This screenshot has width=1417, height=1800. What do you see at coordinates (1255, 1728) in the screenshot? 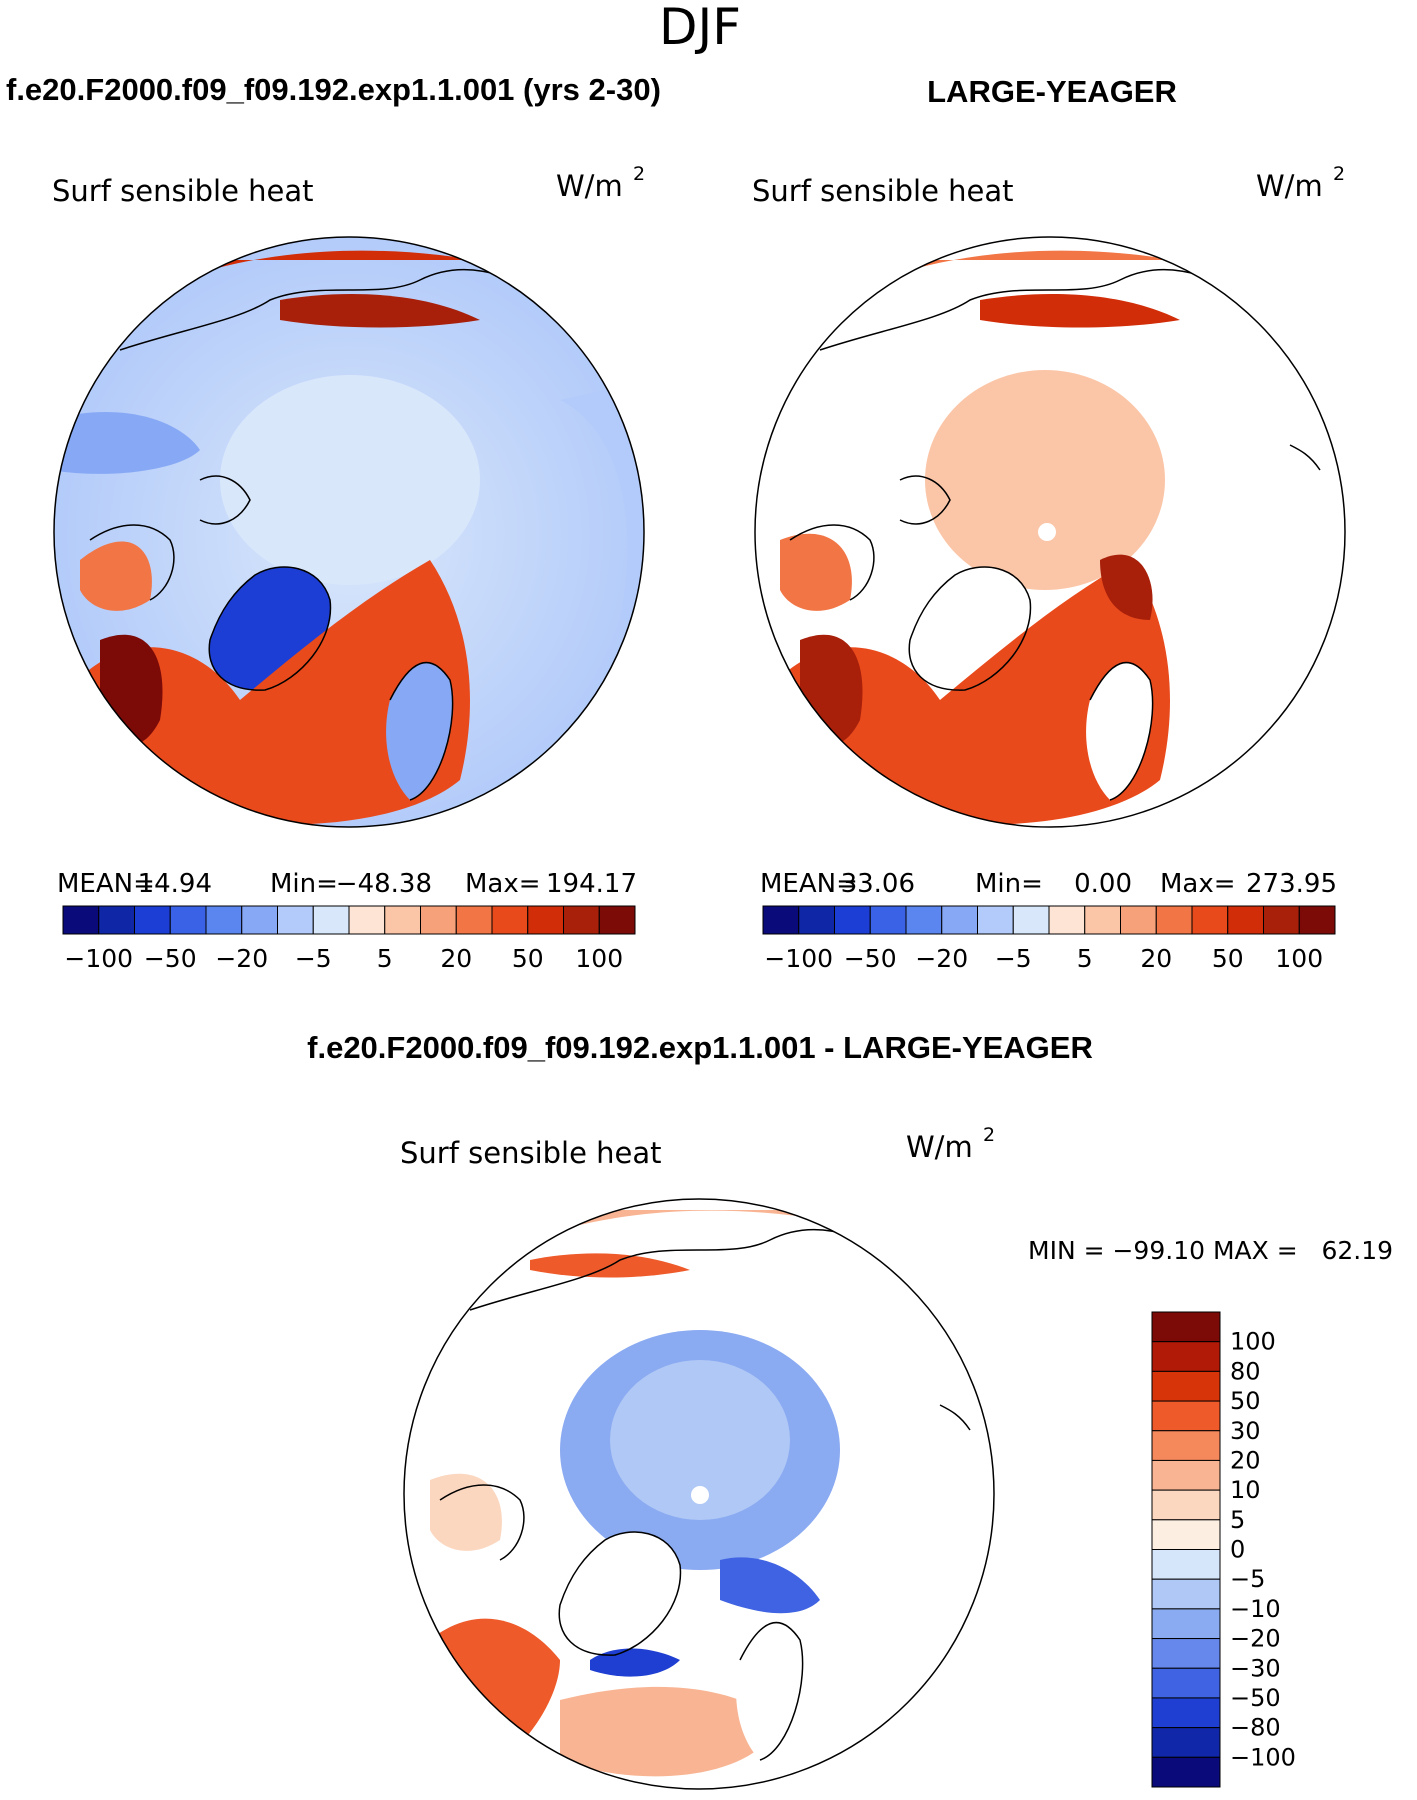
I see `colorbar-label: −80` at bounding box center [1255, 1728].